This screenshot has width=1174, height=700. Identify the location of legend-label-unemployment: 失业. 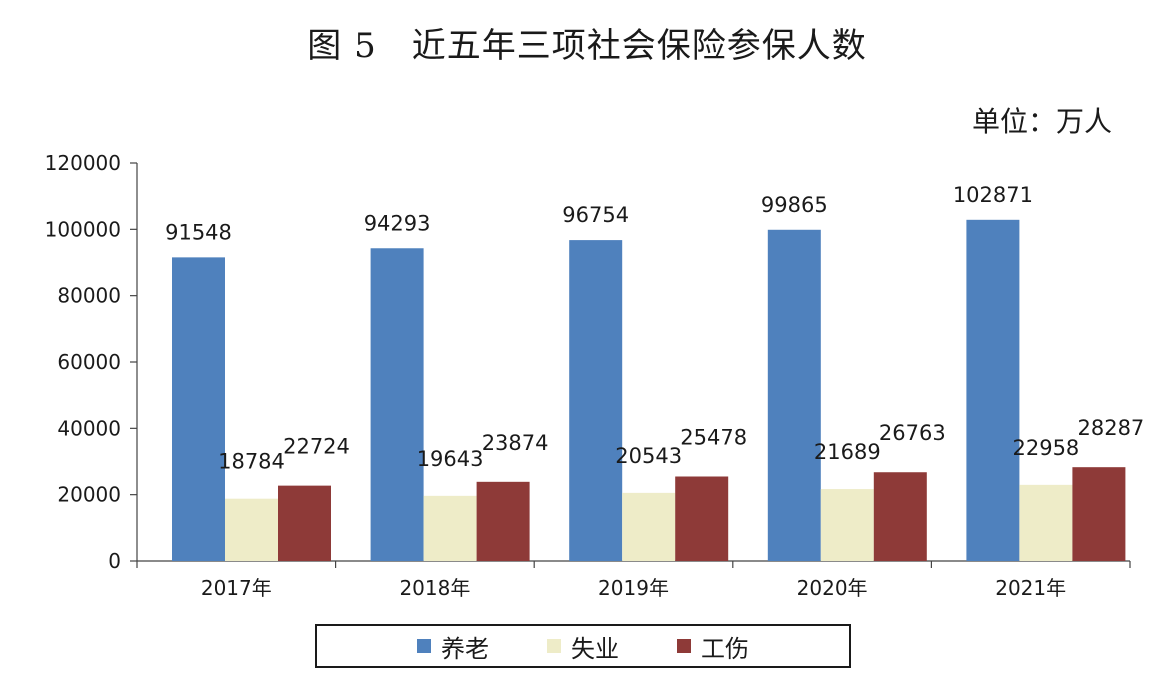
(595, 648).